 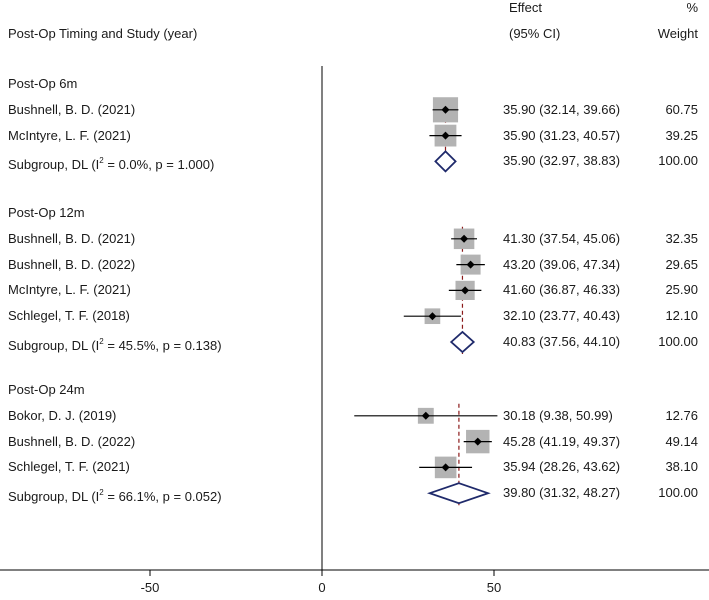 What do you see at coordinates (162, 497) in the screenshot?
I see `subgroup-label-stats: = 66.1%, p = 0.052)` at bounding box center [162, 497].